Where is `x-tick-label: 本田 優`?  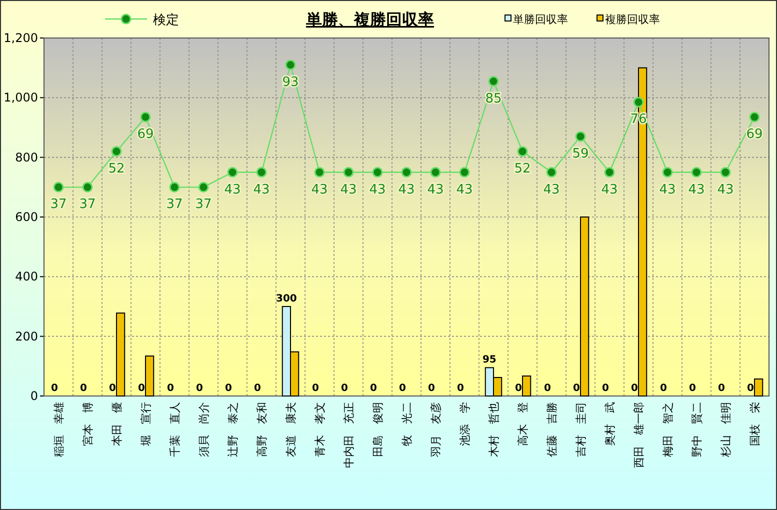
x-tick-label: 本田 優 is located at coordinates (117, 424).